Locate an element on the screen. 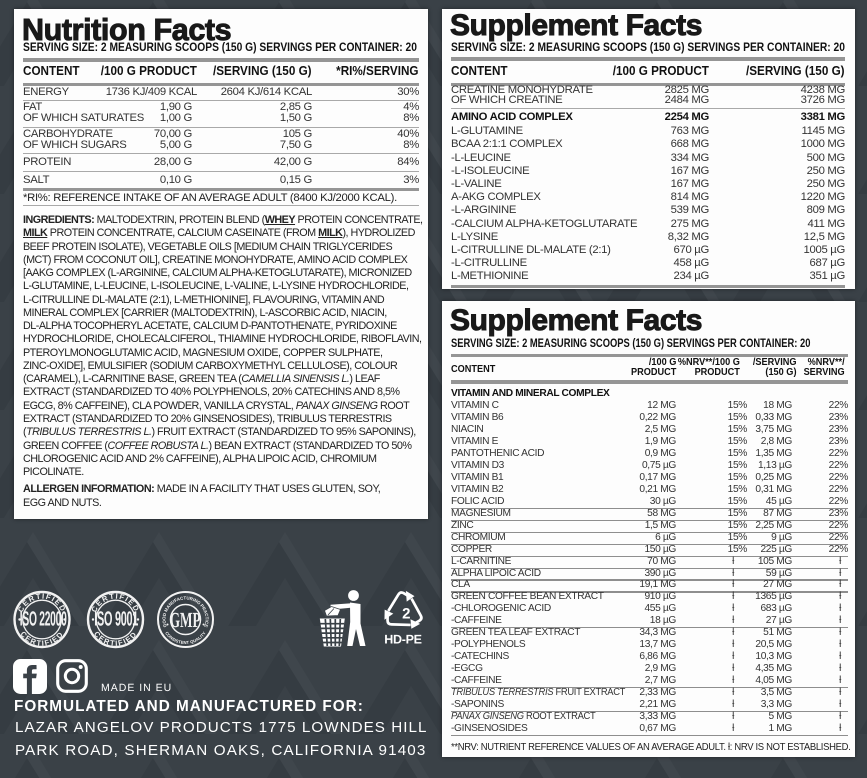  svg-text: ISO 9001 is located at coordinates (116, 618).